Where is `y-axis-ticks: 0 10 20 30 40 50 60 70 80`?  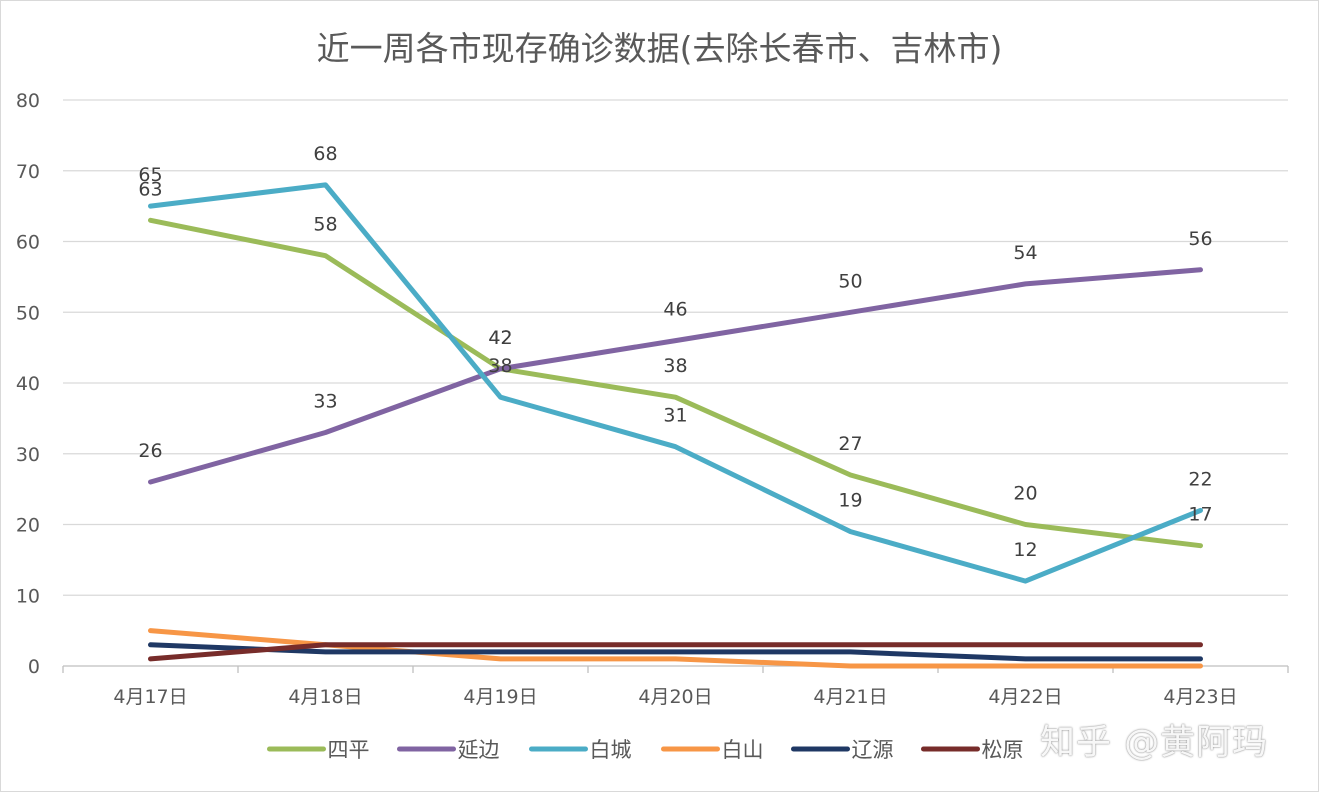
y-axis-ticks: 0 10 20 30 40 50 60 70 80 is located at coordinates (28, 384).